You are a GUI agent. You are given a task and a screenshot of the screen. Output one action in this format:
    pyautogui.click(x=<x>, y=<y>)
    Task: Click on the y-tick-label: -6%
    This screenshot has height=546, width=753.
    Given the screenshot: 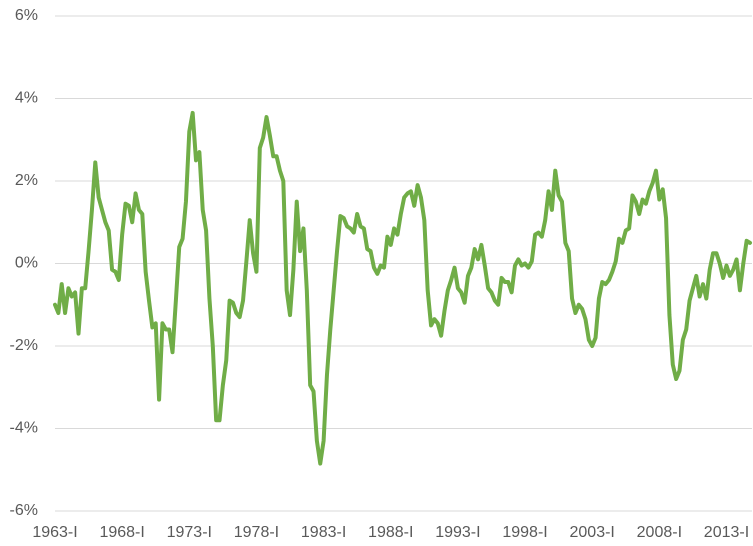 What is the action you would take?
    pyautogui.click(x=24, y=510)
    